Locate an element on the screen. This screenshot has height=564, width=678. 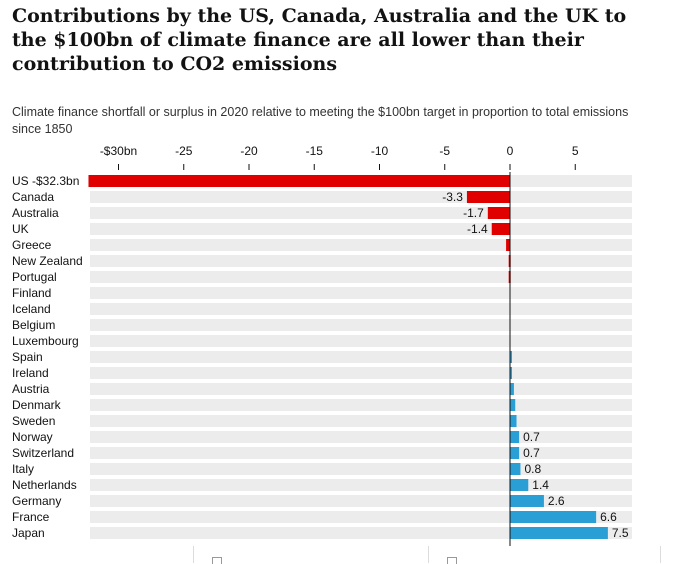
data-label: 6.6 is located at coordinates (608, 517).